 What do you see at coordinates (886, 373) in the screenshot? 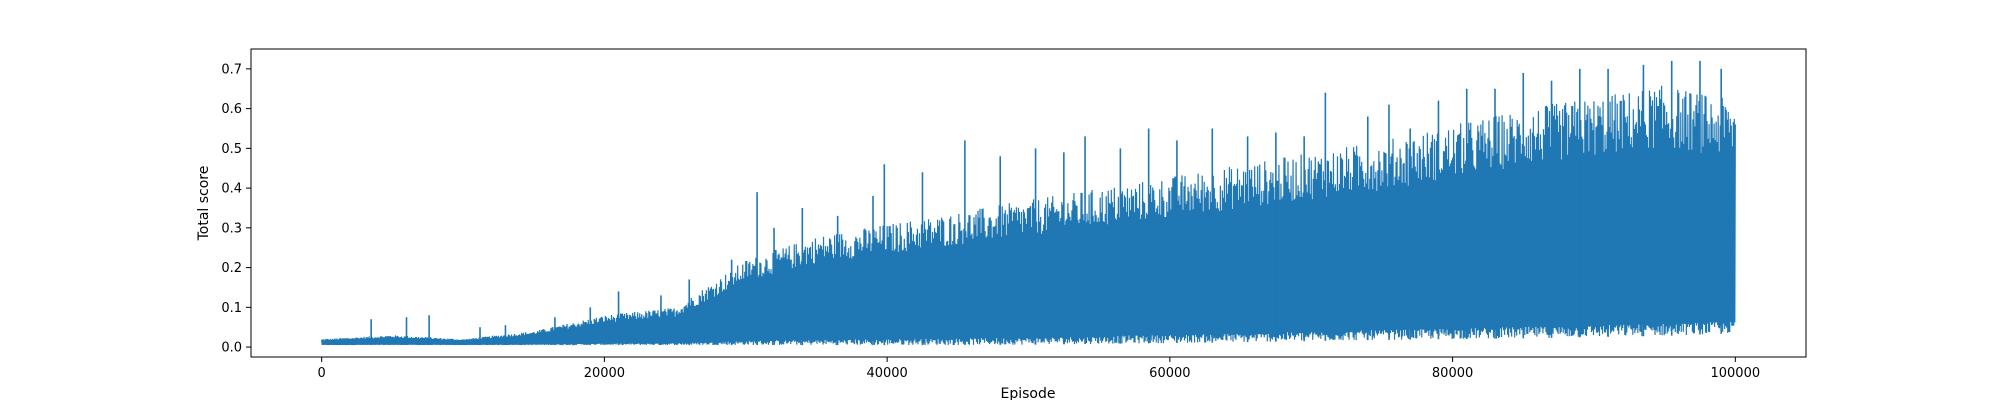
I see `x-tick-label: 40000` at bounding box center [886, 373].